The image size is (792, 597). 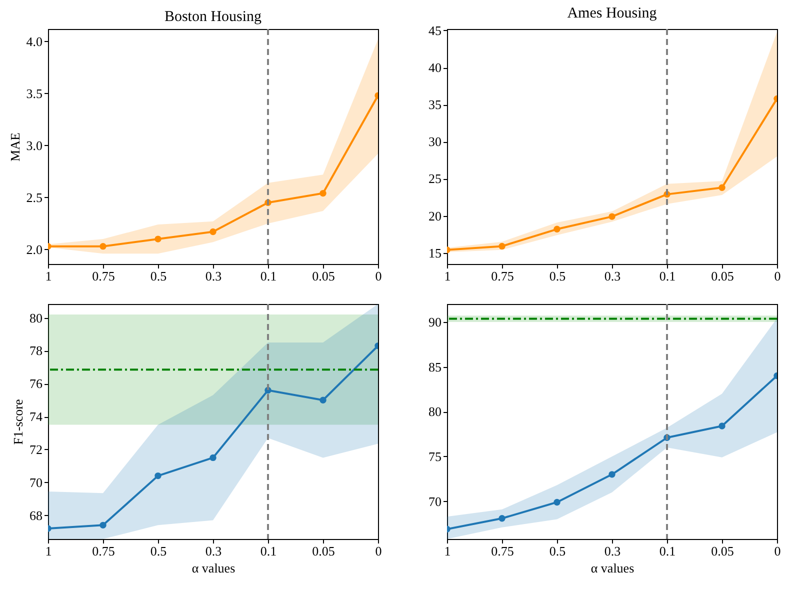 What do you see at coordinates (14, 147) in the screenshot?
I see `y-axis-title: MAE` at bounding box center [14, 147].